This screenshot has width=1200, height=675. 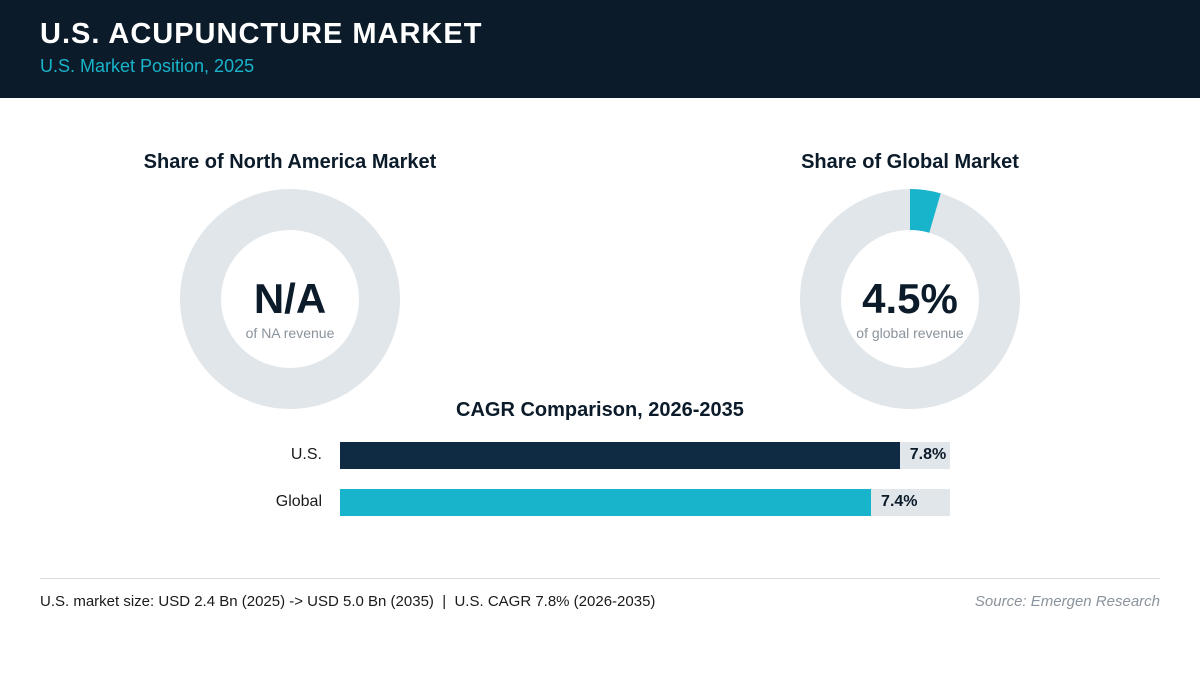 I want to click on bar-track-global: 7.4%, so click(x=645, y=502).